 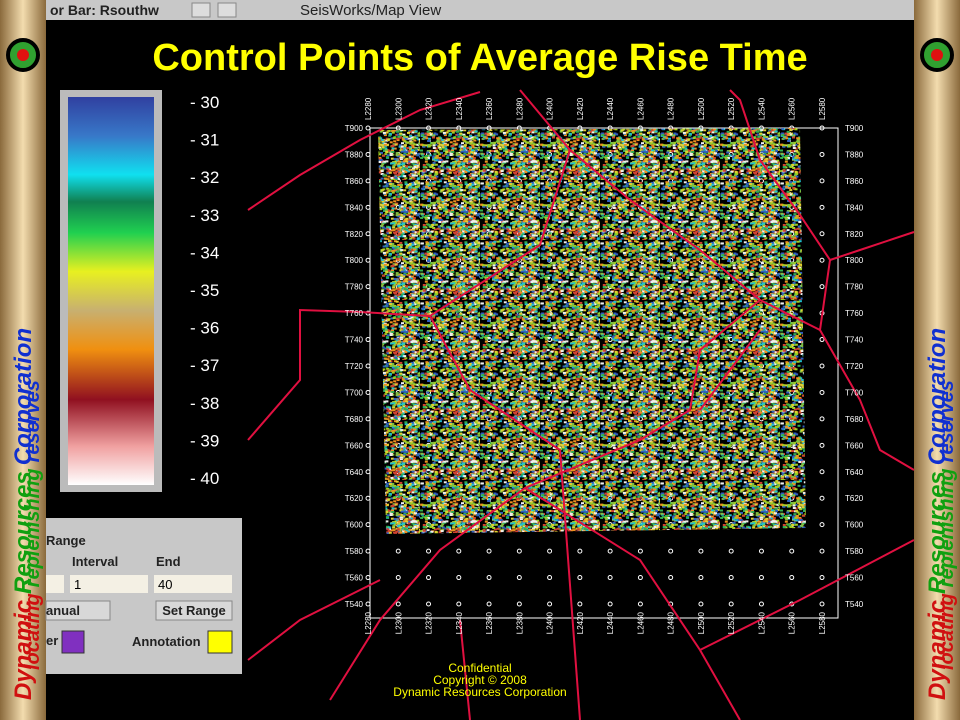 I want to click on right-axis-label: T640, so click(x=854, y=472).